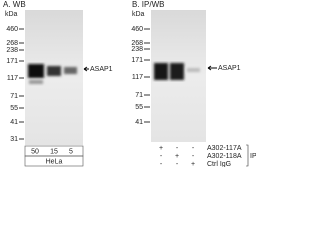  Describe the element at coordinates (54, 151) in the screenshot. I see `lane-label: 15` at that location.